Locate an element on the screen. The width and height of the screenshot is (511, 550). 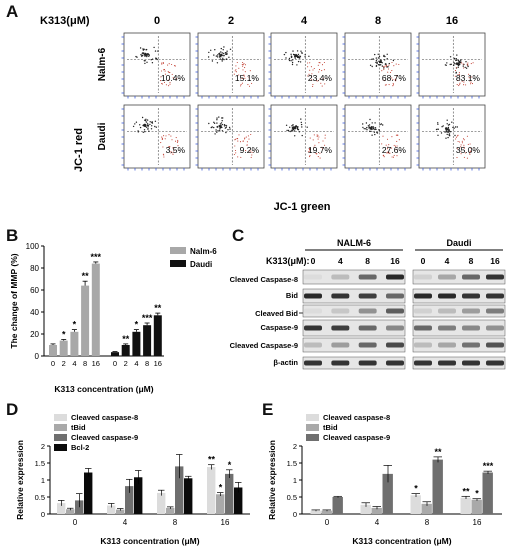
x-tick-label: 16 is located at coordinates (158, 363).